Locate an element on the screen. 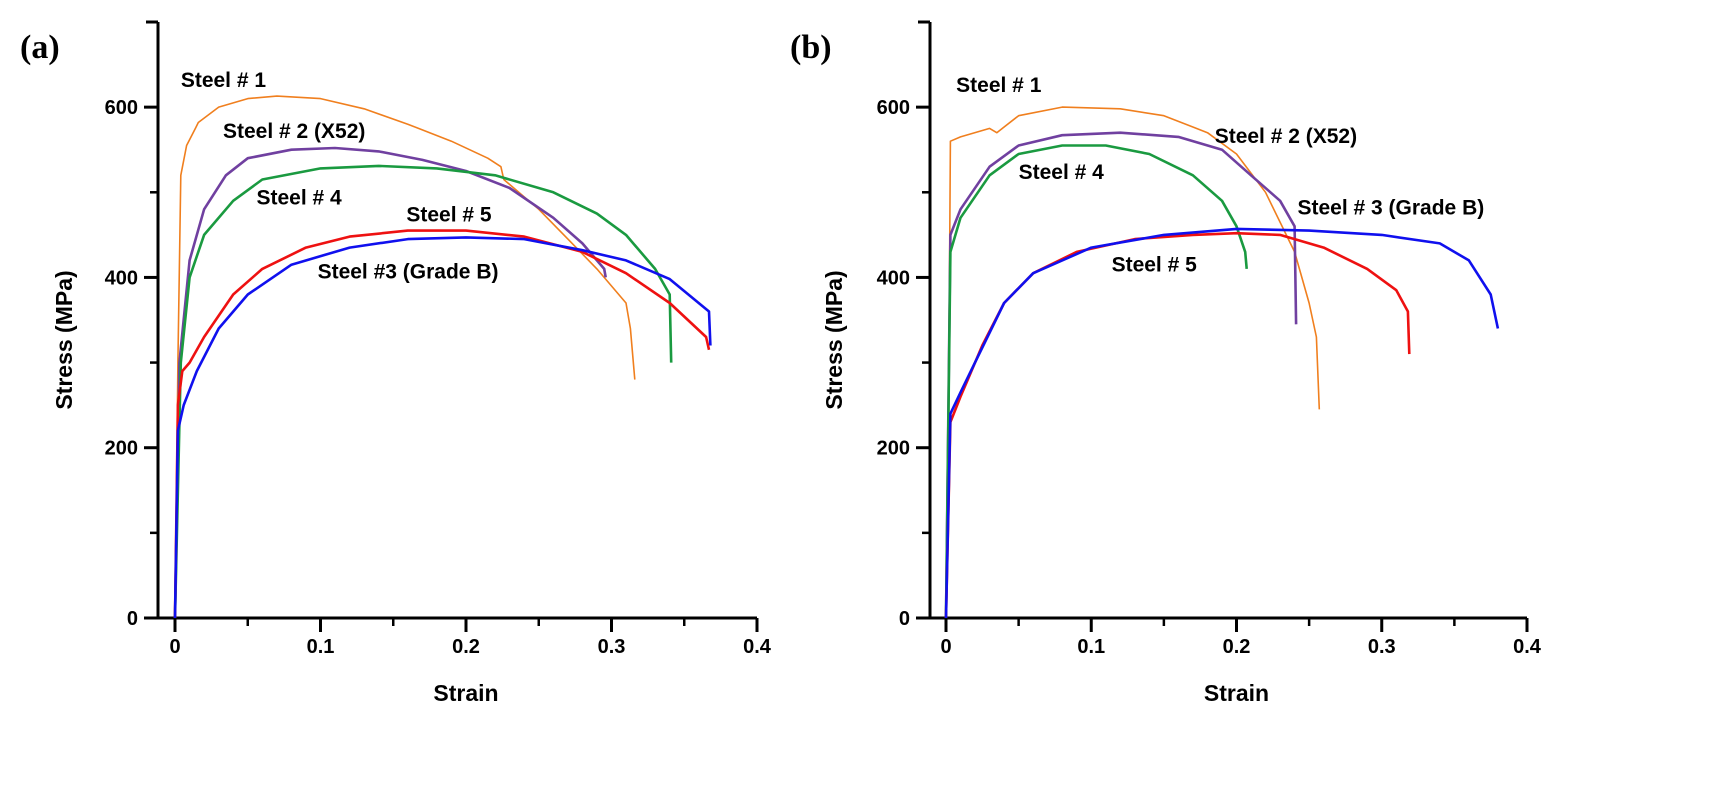  series-annotation: Steel #3 (Grade B) is located at coordinates (408, 271).